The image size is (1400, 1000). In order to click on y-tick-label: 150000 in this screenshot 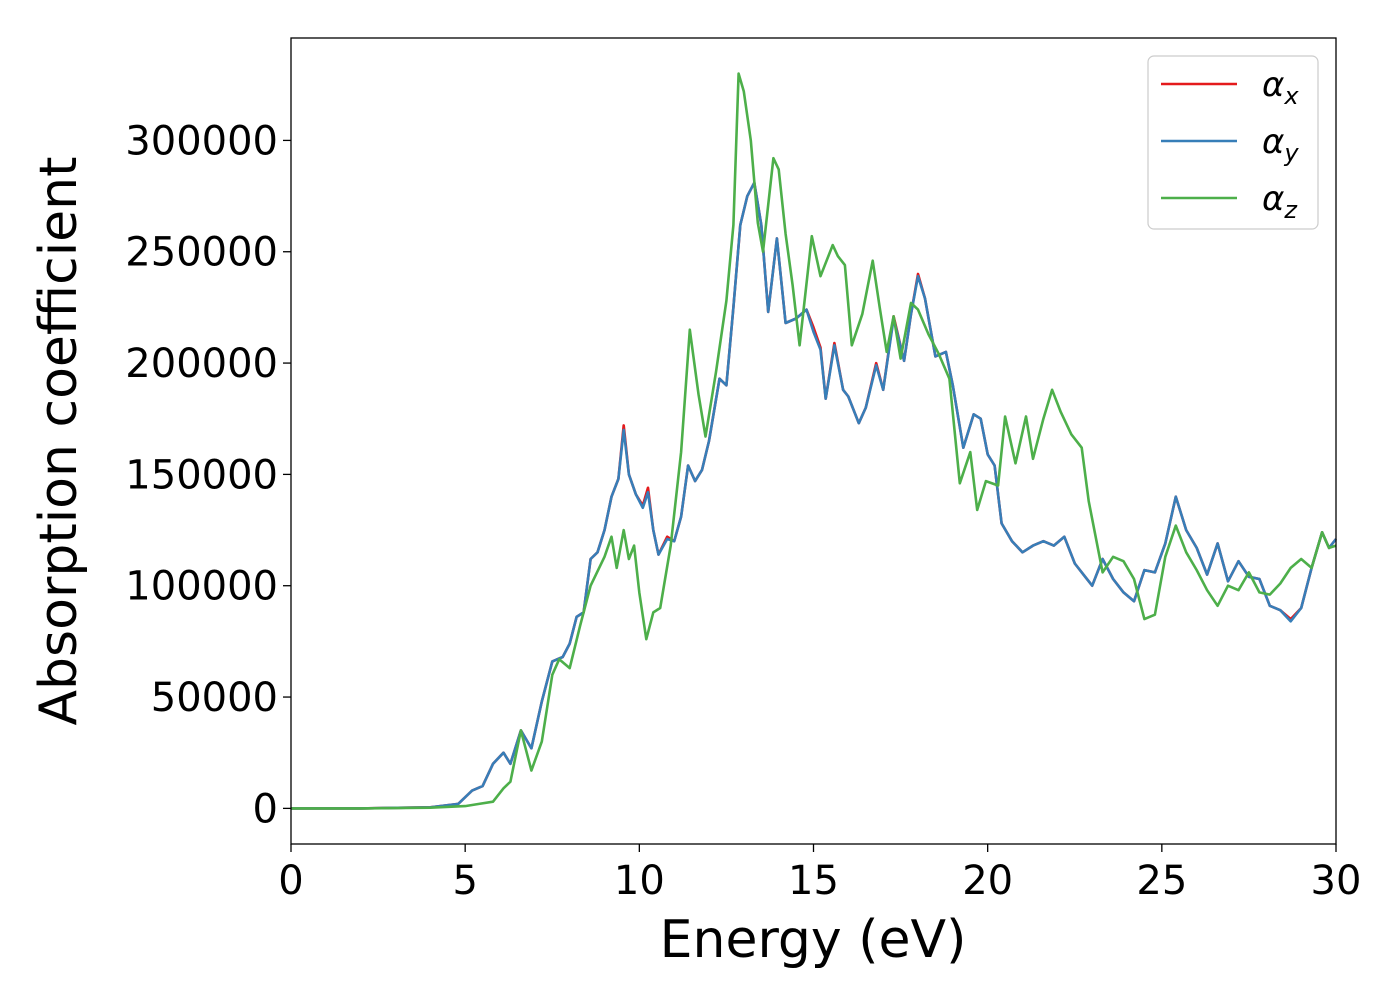, I will do `click(201, 475)`.